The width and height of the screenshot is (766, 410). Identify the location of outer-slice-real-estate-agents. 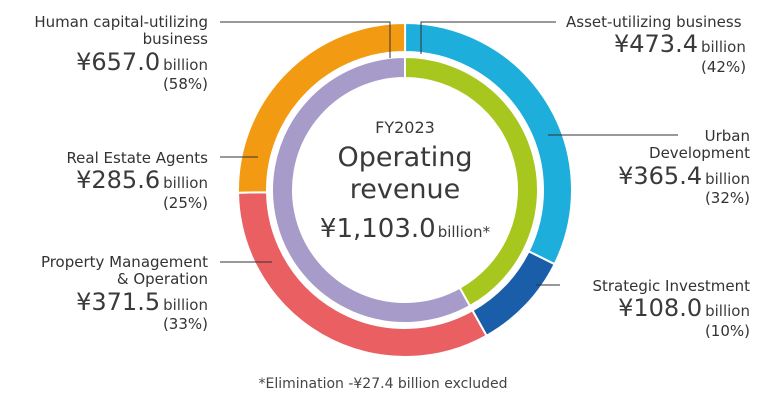
(322, 107).